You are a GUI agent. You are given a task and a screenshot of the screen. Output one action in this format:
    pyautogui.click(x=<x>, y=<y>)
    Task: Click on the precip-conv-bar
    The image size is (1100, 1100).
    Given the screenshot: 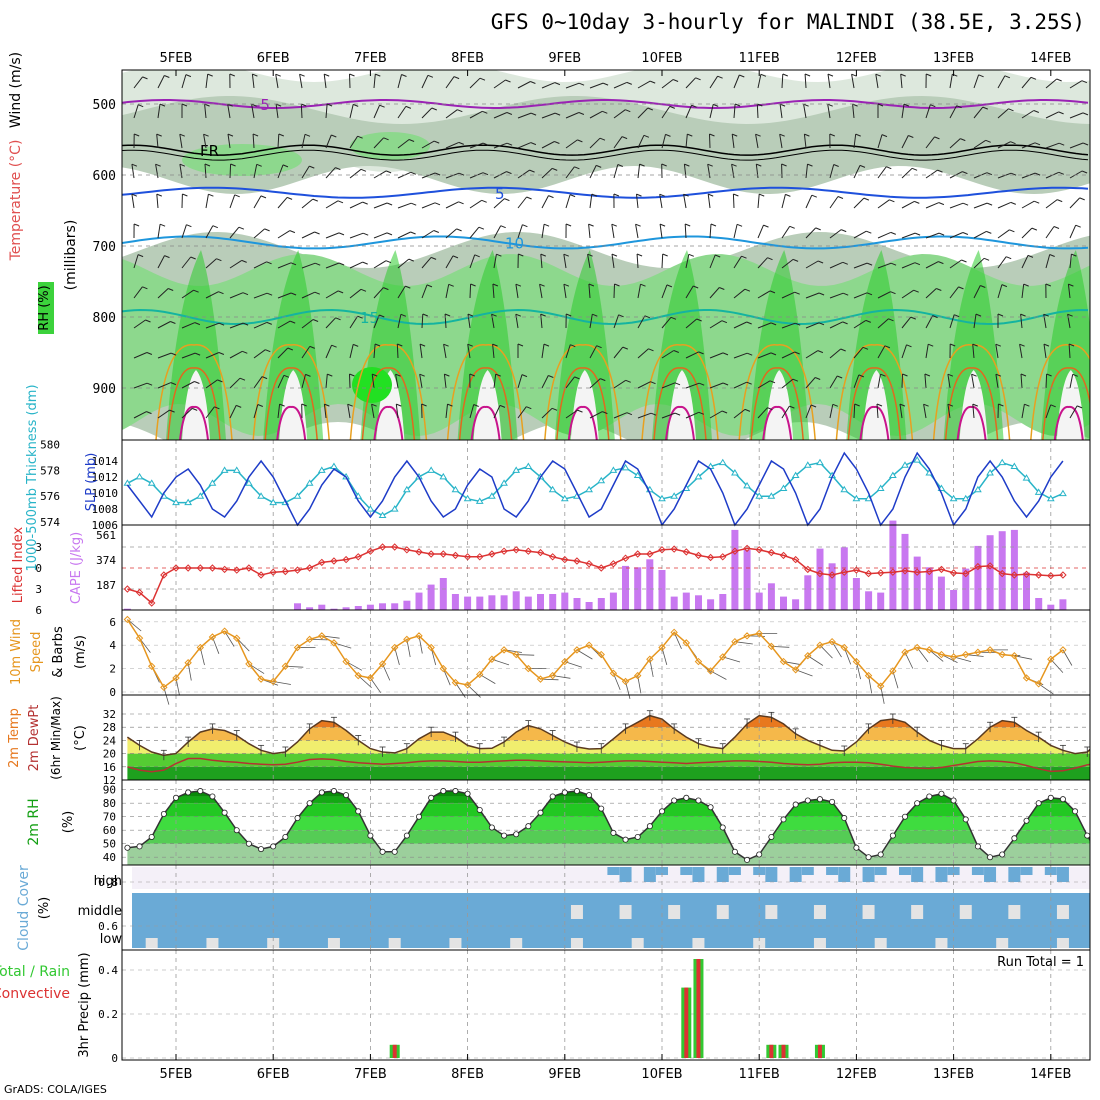 What is the action you would take?
    pyautogui.click(x=686, y=1022)
    